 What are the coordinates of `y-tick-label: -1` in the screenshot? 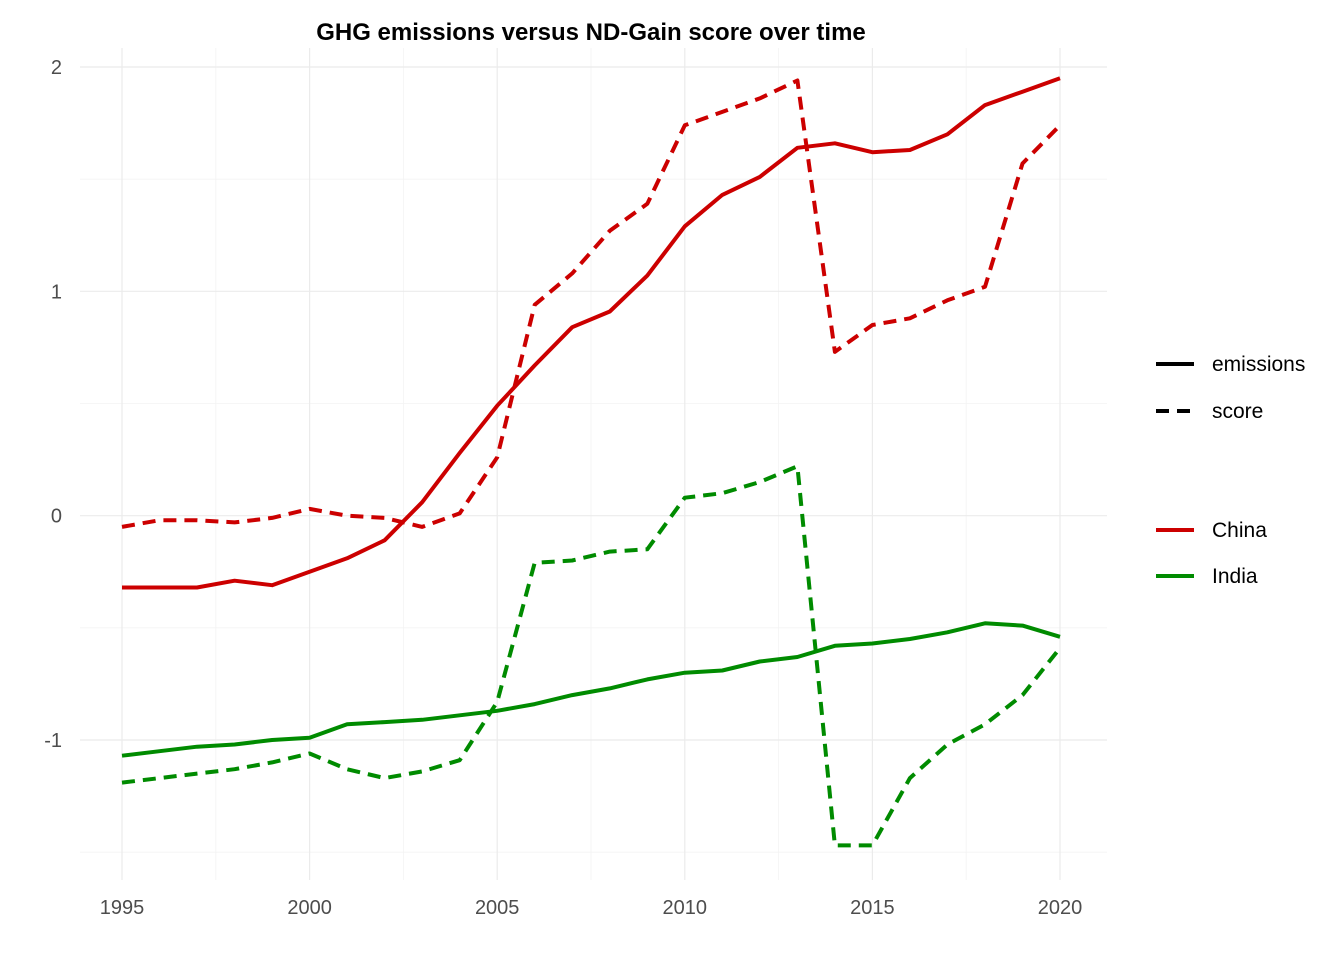 It's located at (53, 741).